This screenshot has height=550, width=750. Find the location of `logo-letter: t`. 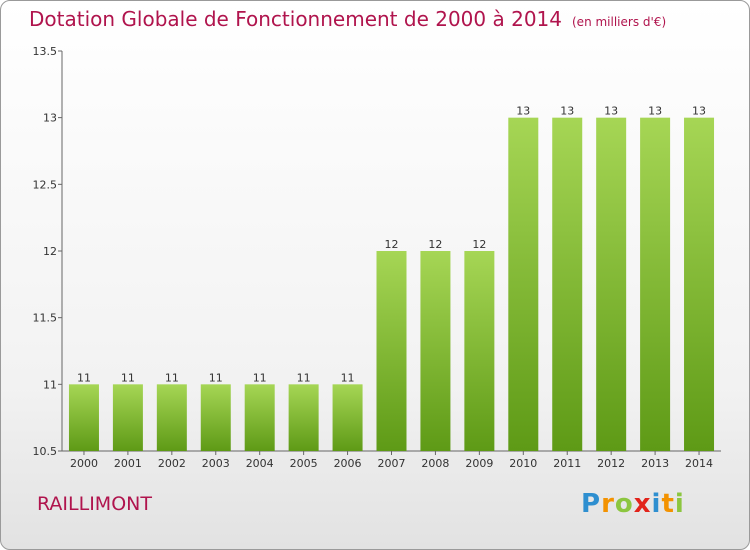

logo-letter: t is located at coordinates (668, 504).